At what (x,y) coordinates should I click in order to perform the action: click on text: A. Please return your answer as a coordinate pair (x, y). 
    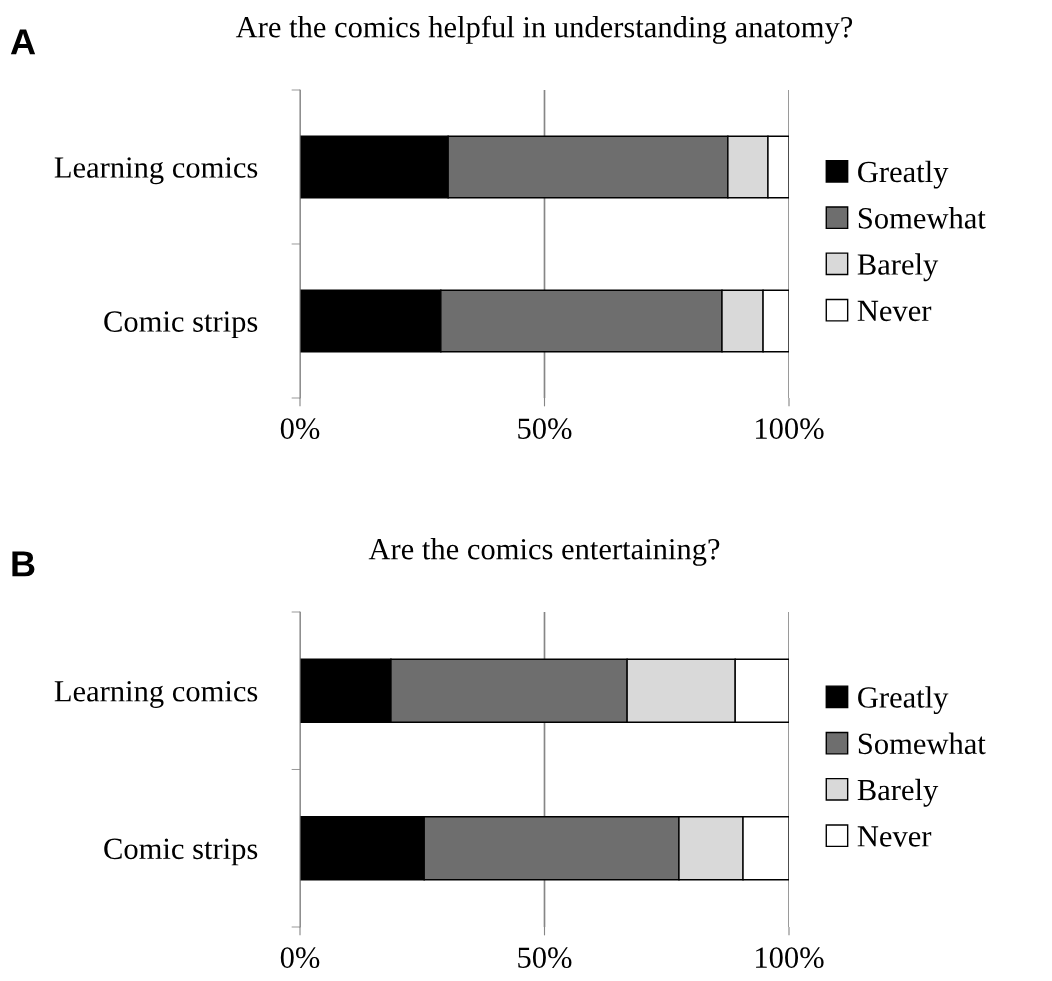
    Looking at the image, I should click on (23, 42).